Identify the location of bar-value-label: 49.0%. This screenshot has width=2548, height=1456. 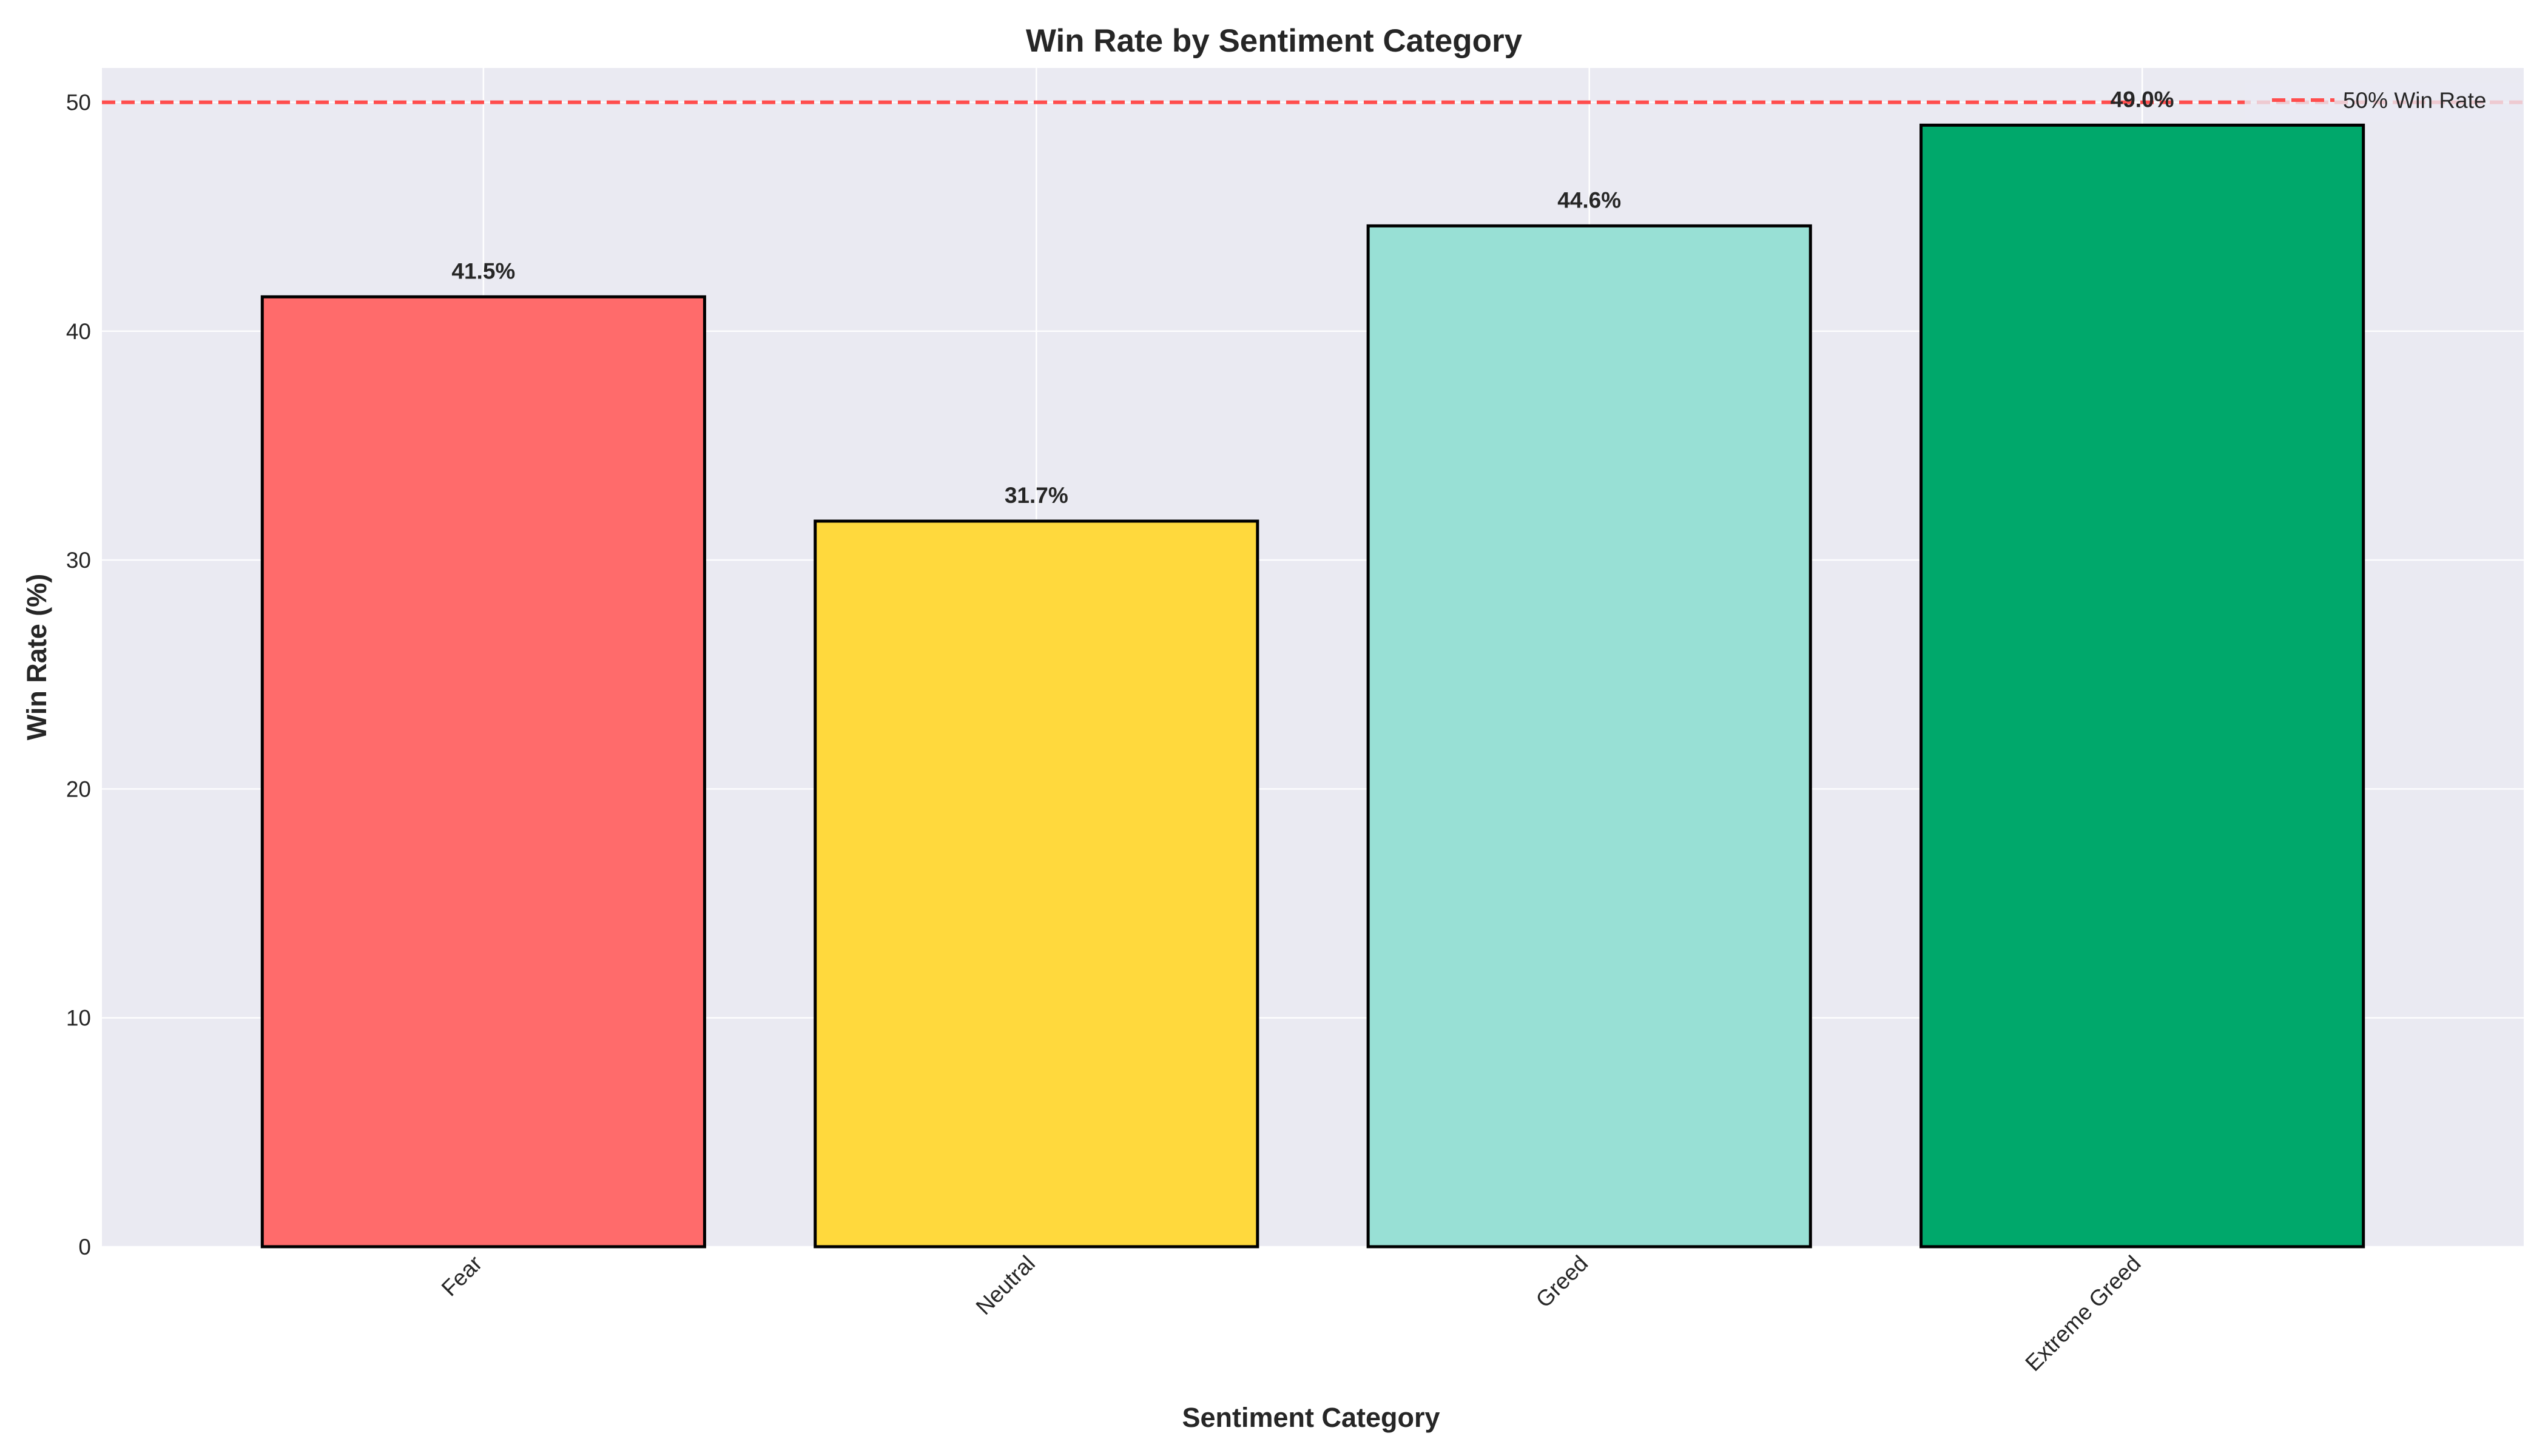
(2142, 99).